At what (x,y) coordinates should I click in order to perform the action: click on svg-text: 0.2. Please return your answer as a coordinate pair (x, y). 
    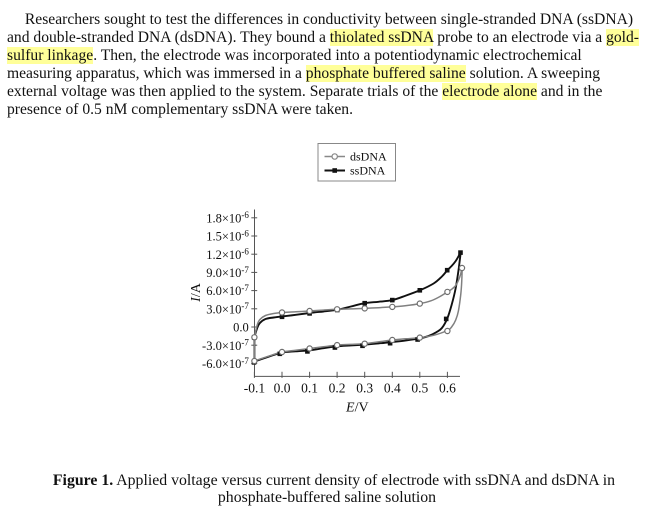
    Looking at the image, I should click on (337, 388).